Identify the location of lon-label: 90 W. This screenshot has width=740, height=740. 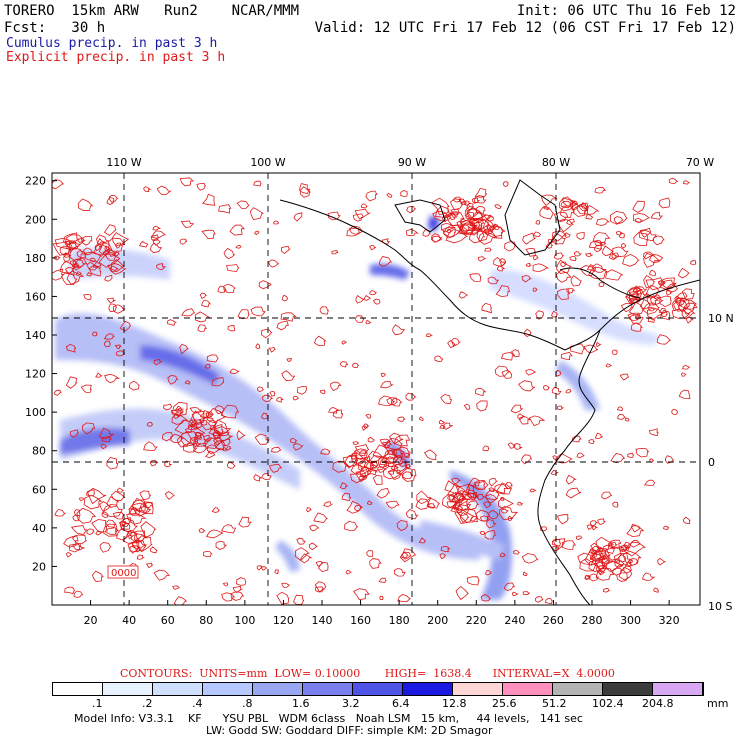
(412, 162).